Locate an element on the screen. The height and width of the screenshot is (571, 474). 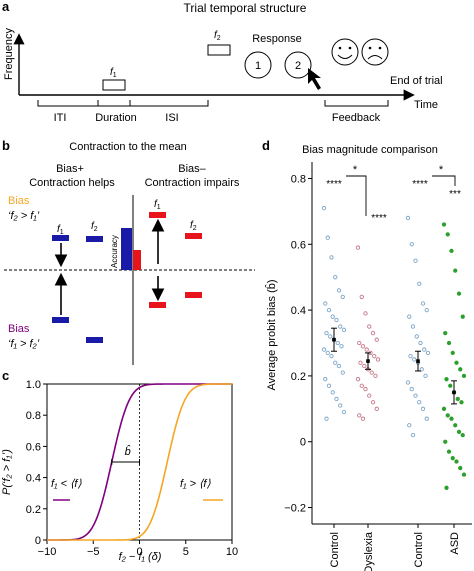
interval-feedback: Feedback is located at coordinates (356, 118).